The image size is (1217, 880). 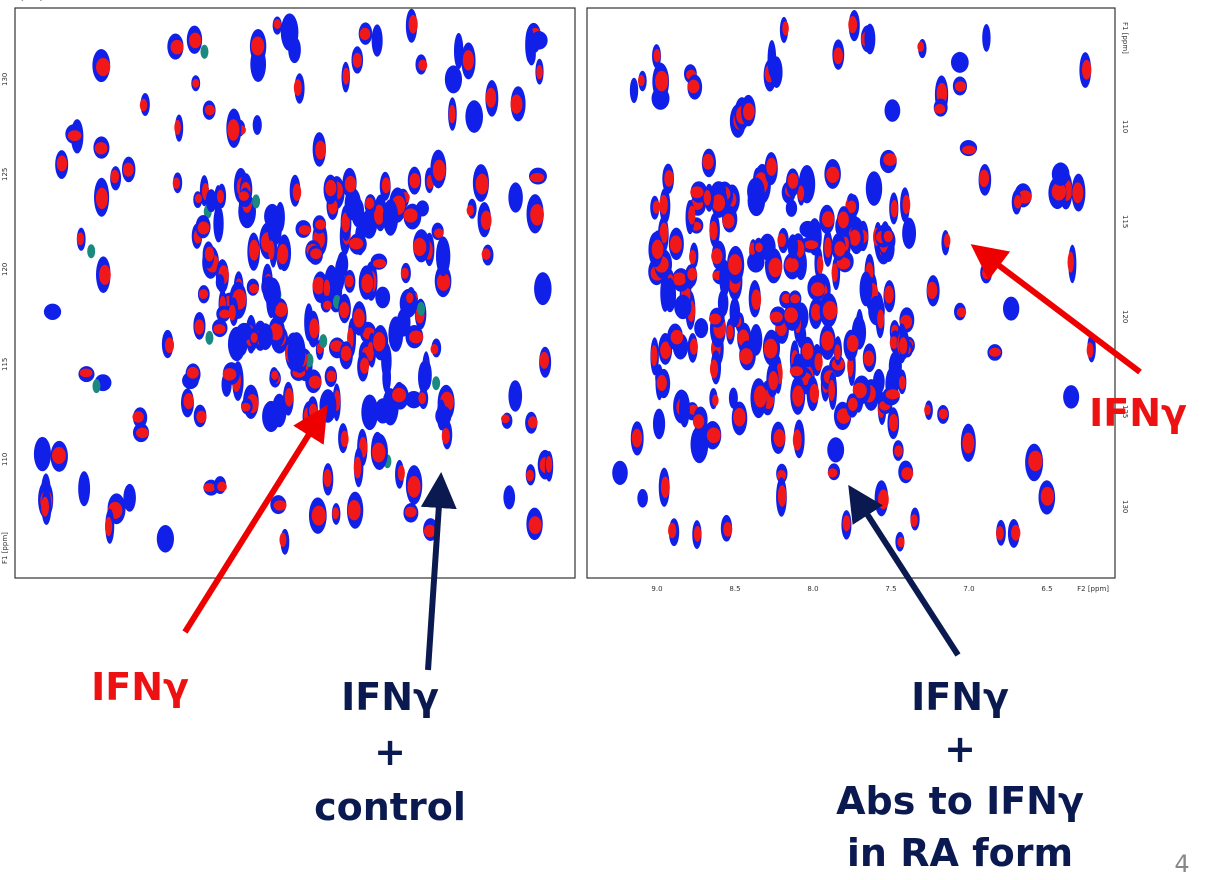 What do you see at coordinates (5, 269) in the screenshot?
I see `y-tick-label: 120` at bounding box center [5, 269].